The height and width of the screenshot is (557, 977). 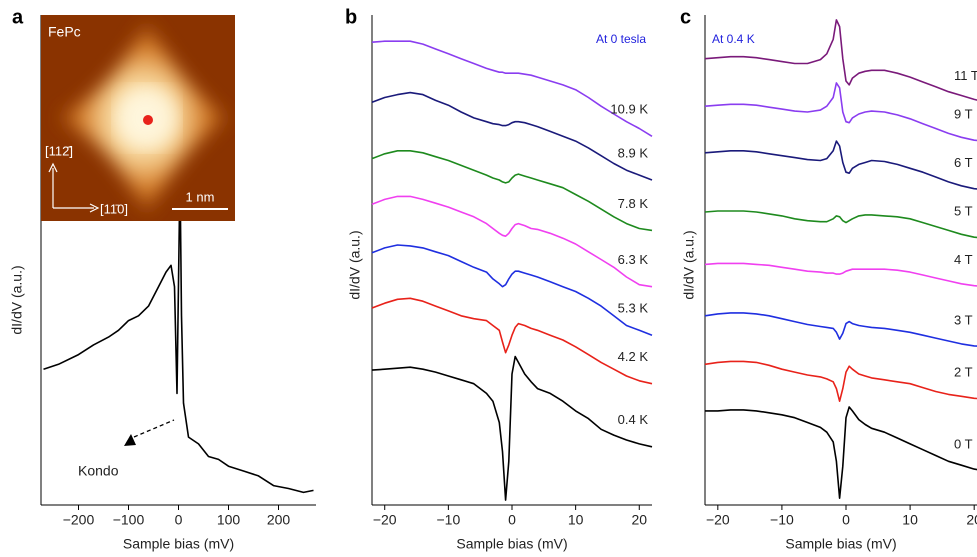 I want to click on series-label: 4 T, so click(x=963, y=259).